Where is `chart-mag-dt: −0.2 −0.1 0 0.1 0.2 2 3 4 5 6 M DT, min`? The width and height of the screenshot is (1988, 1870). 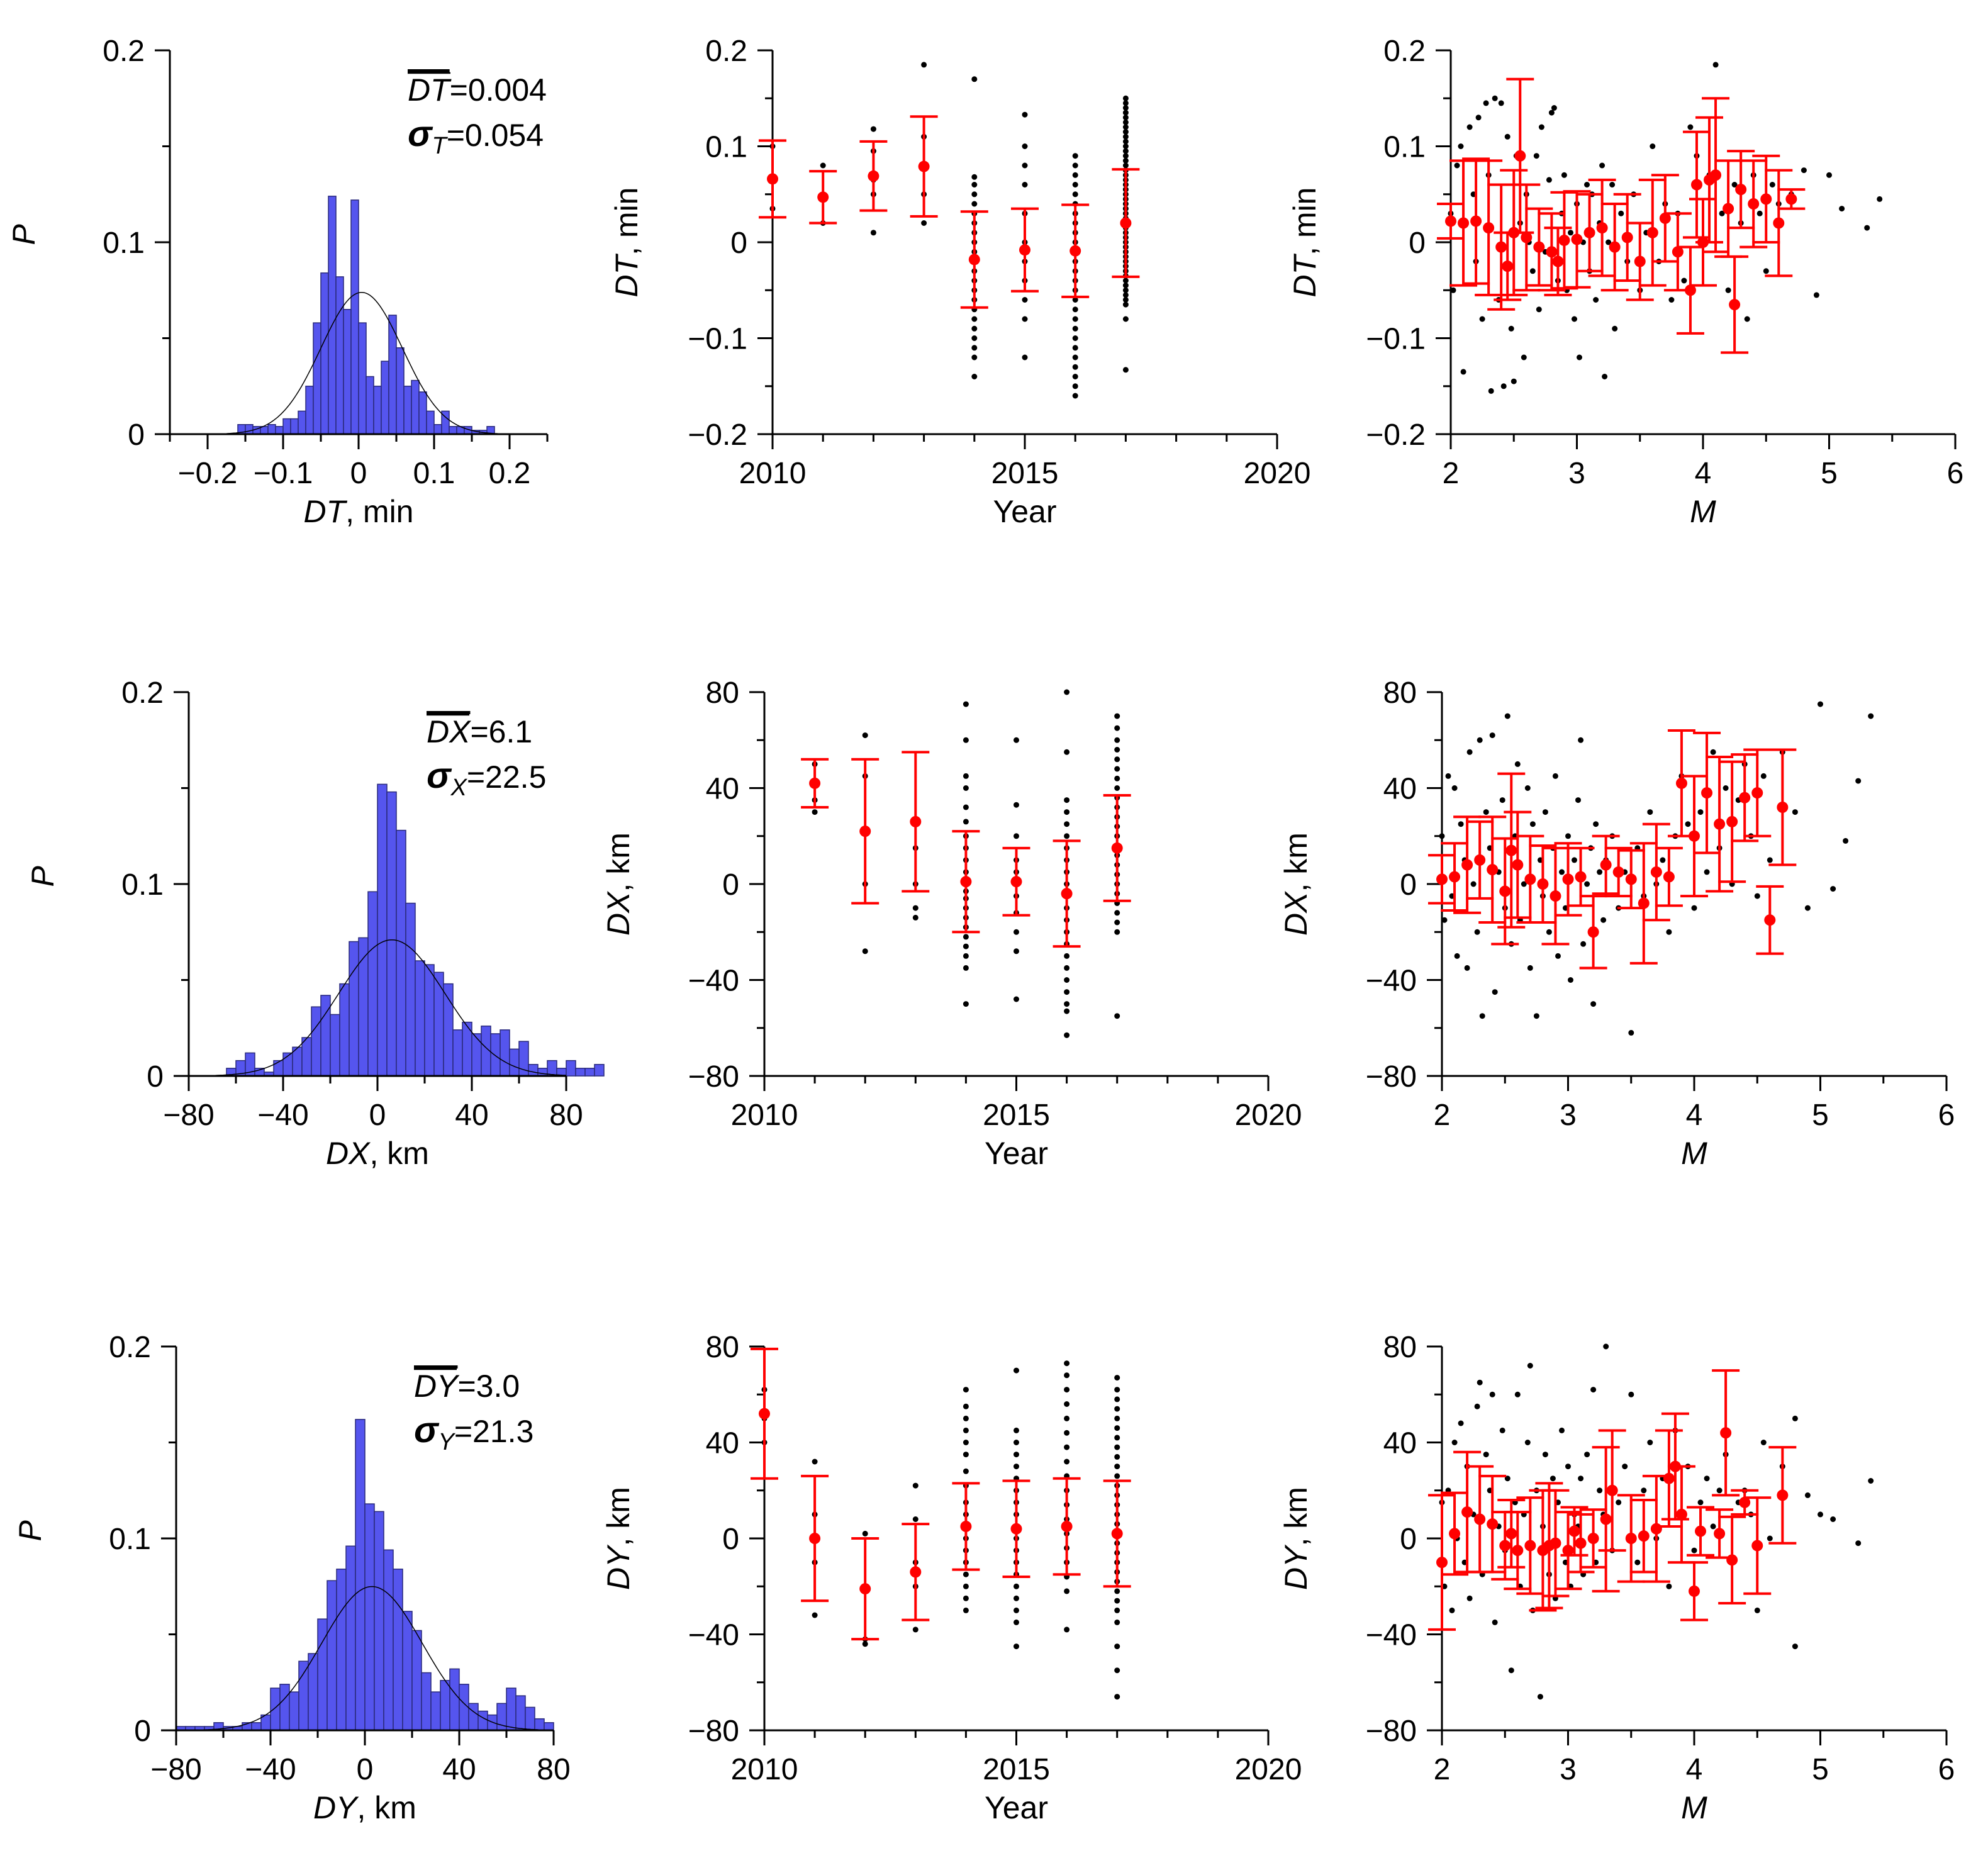
chart-mag-dt: −0.2 −0.1 0 0.1 0.2 2 3 4 5 6 M DT, min is located at coordinates (1625, 282).